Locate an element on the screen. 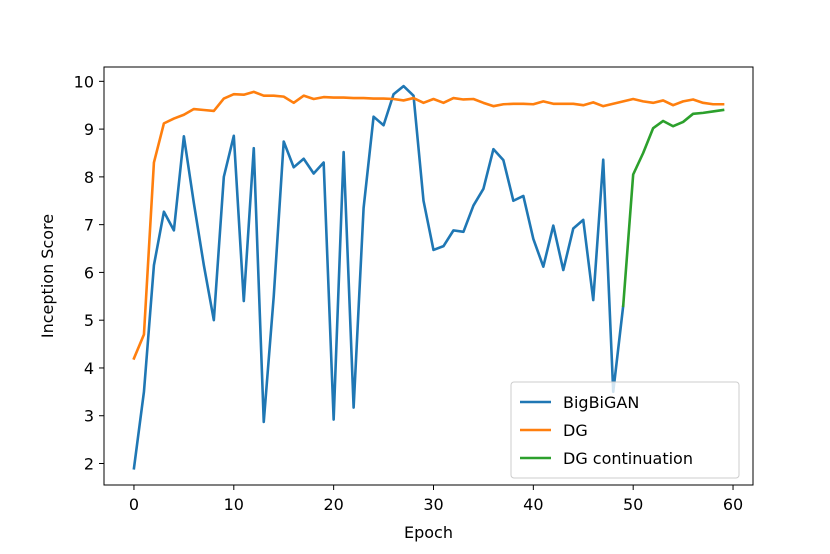  legend-box is located at coordinates (625, 430).